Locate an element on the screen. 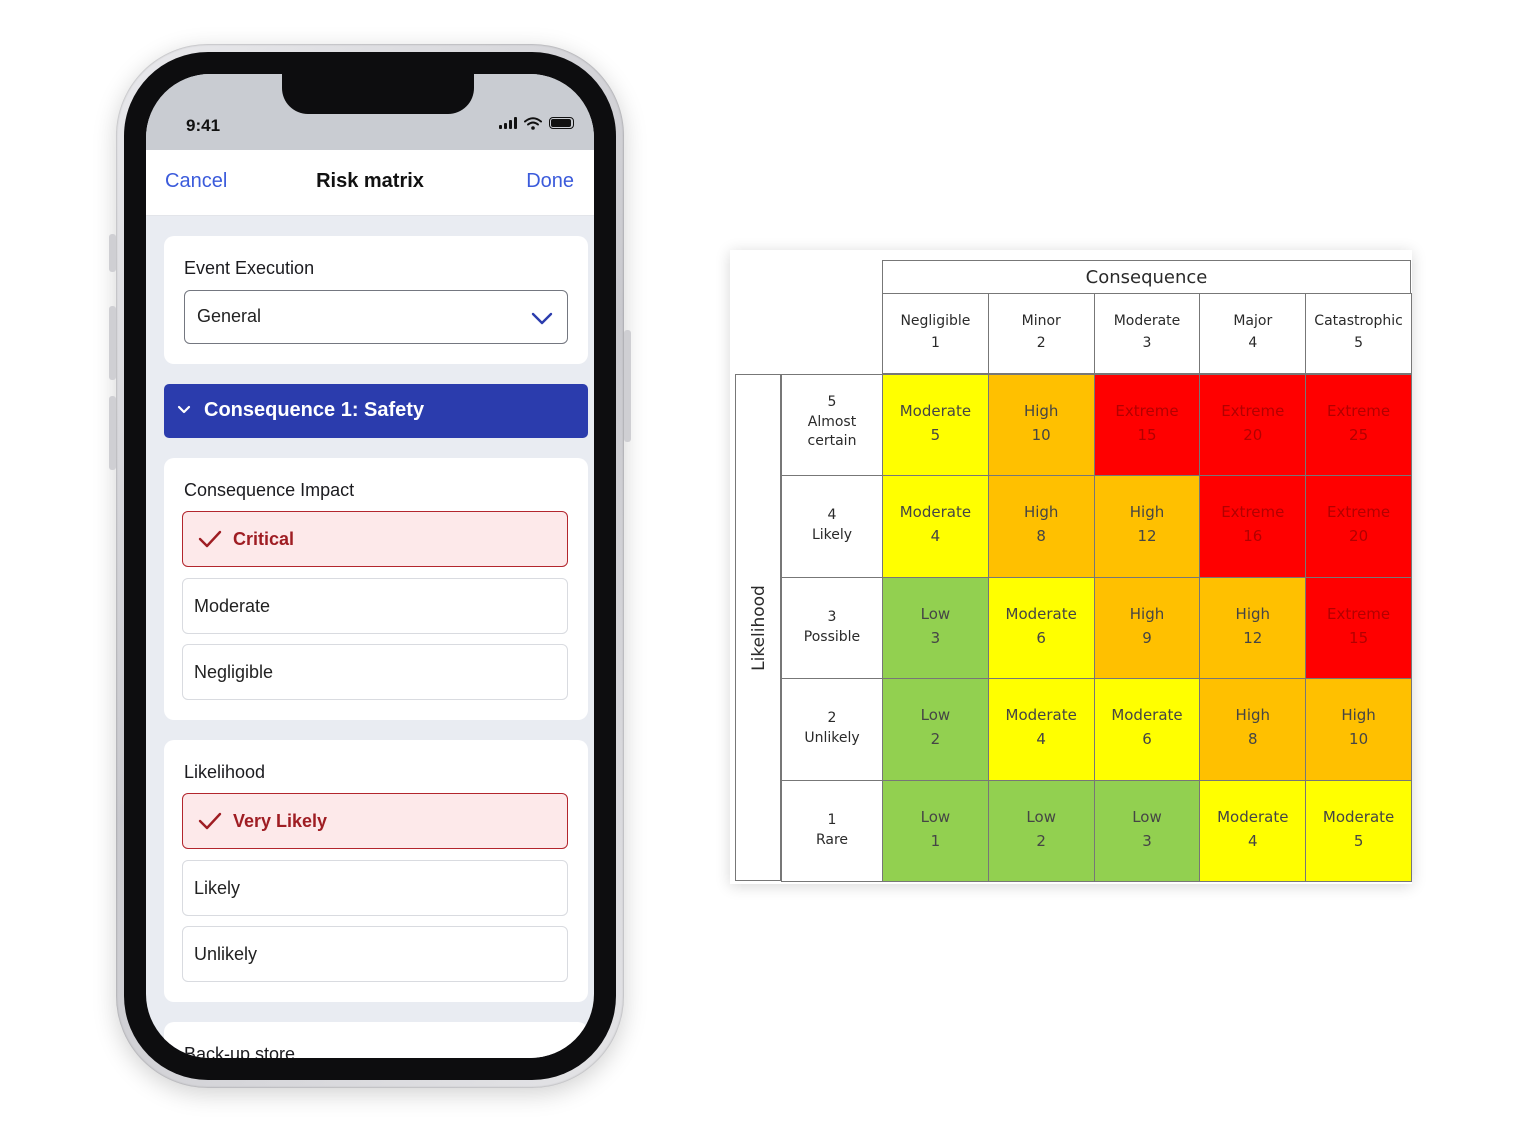 The width and height of the screenshot is (1523, 1134). option-label: Very Likely is located at coordinates (280, 821).